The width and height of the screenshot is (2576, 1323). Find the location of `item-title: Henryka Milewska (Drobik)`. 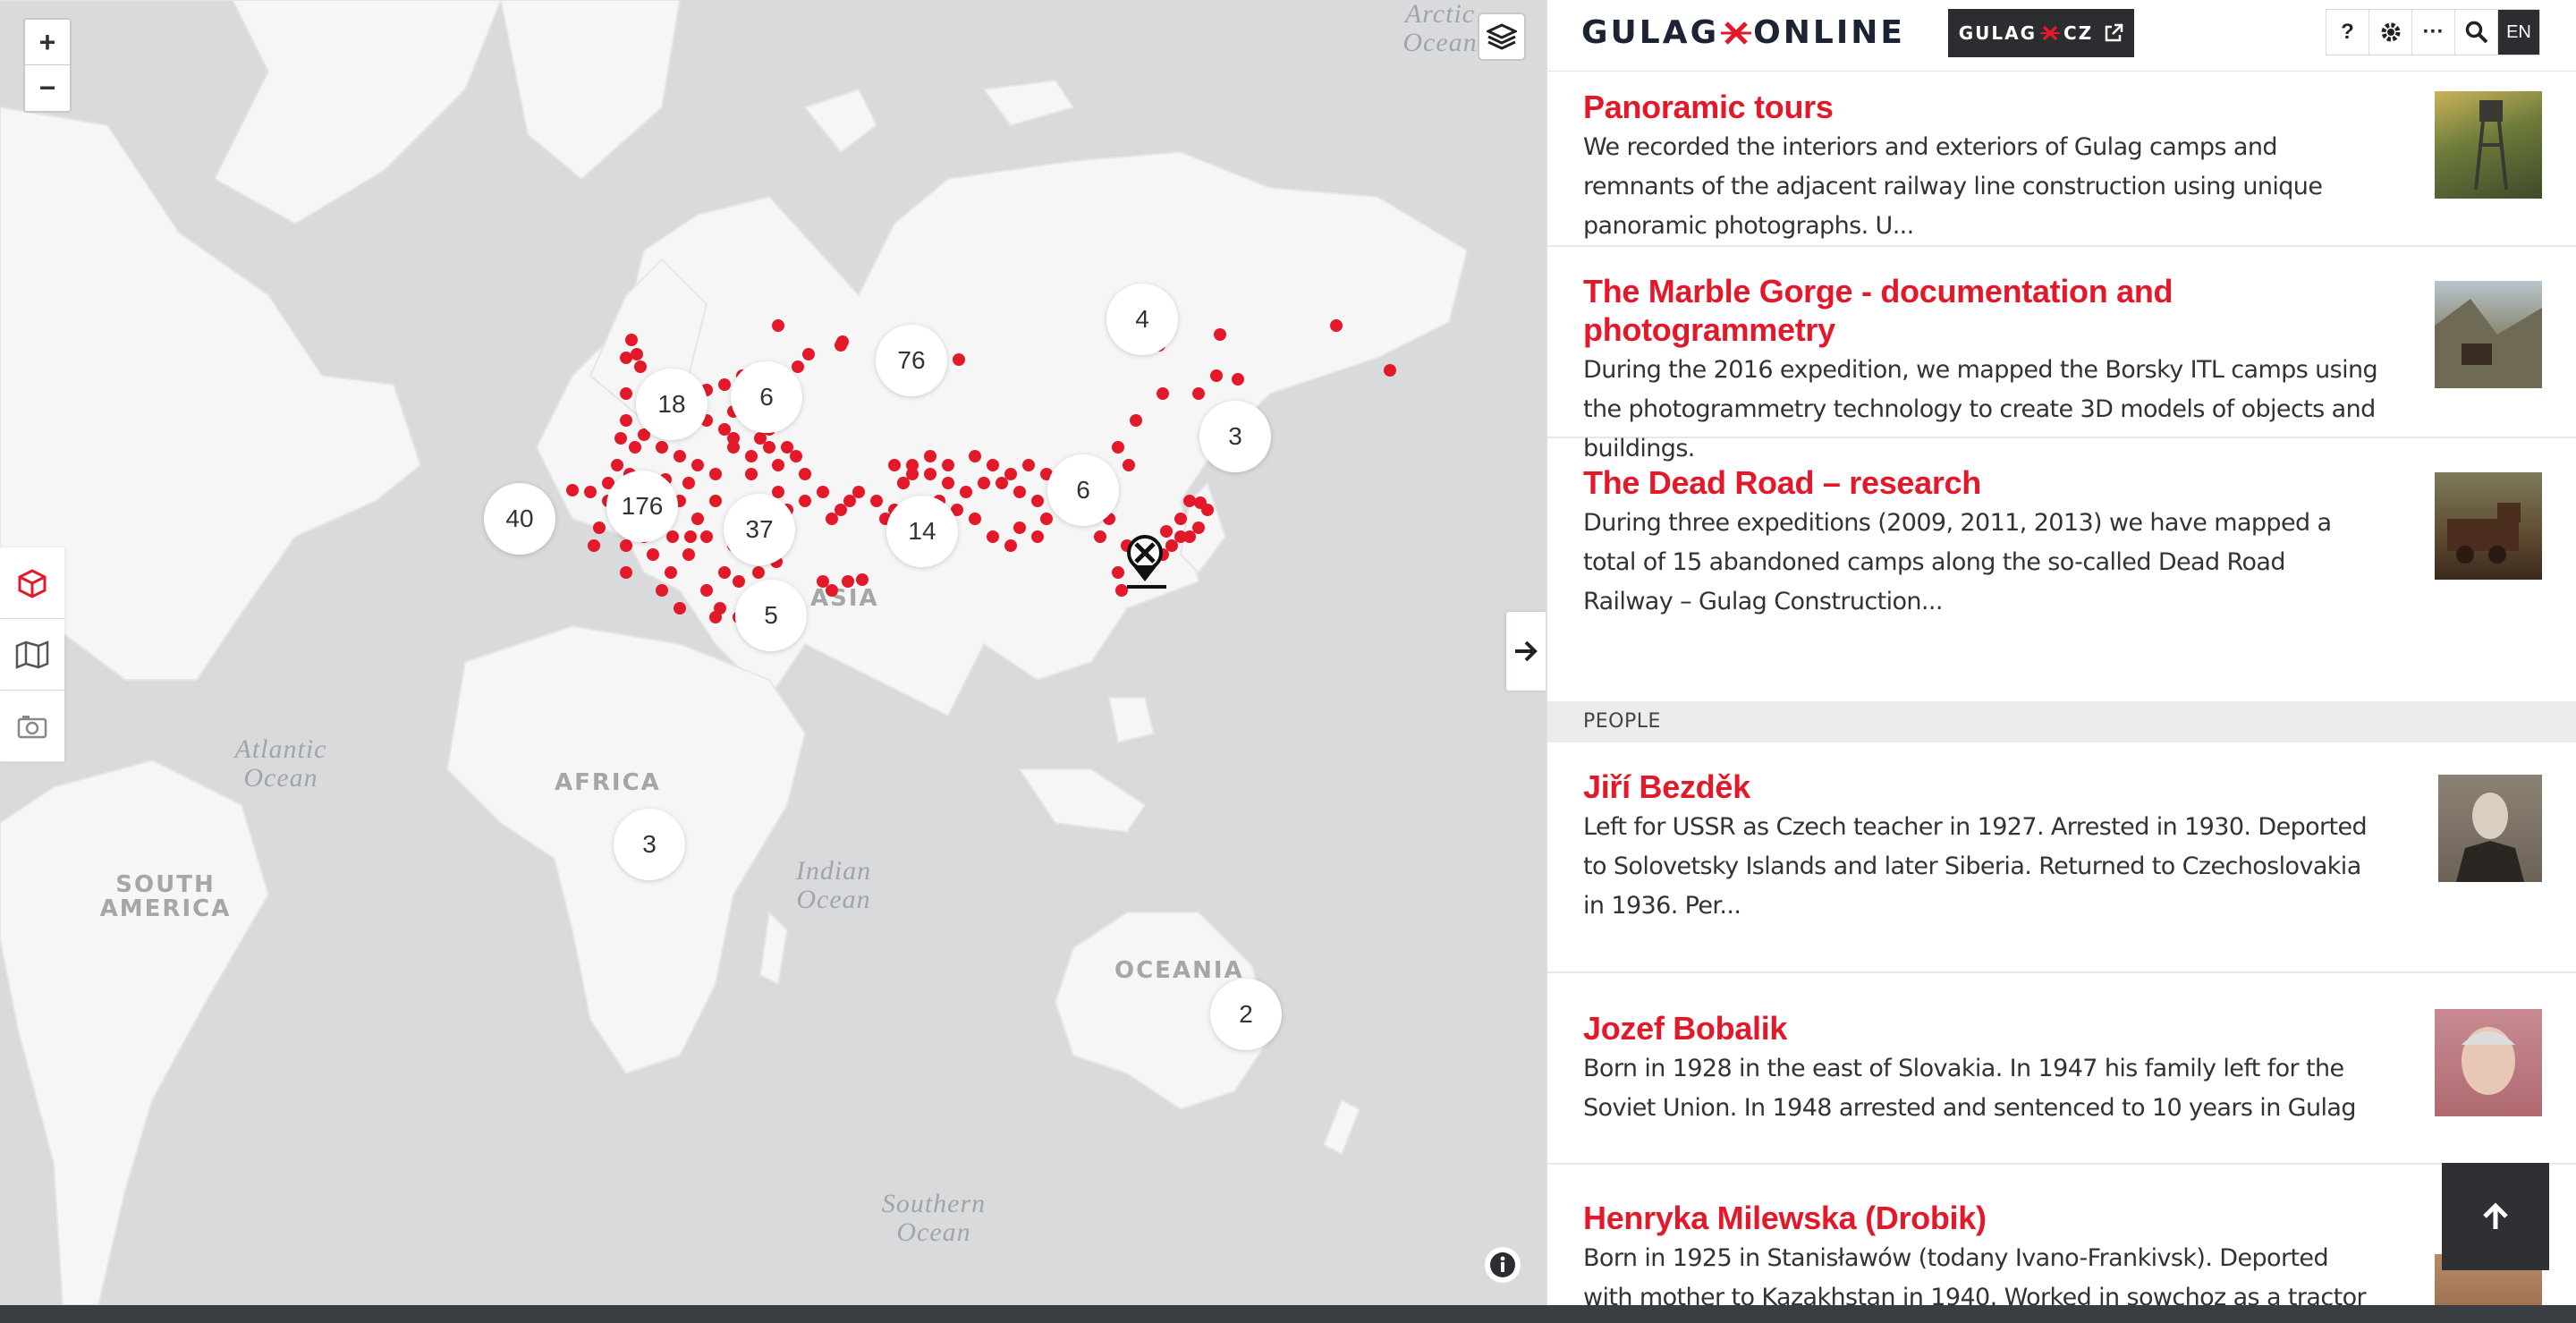

item-title: Henryka Milewska (Drobik) is located at coordinates (1785, 1218).